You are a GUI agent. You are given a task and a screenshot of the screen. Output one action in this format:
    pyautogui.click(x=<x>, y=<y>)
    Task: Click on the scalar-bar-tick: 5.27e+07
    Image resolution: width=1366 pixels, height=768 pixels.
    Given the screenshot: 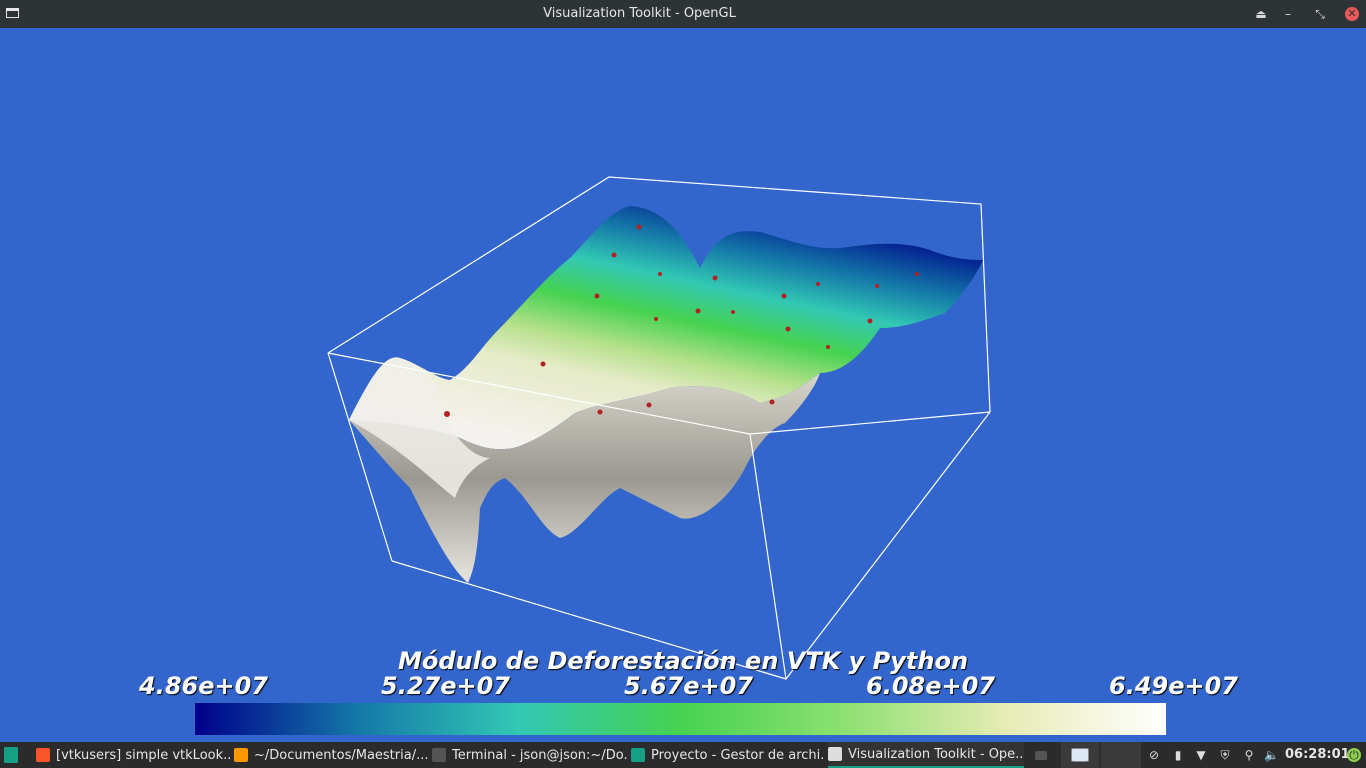 What is the action you would take?
    pyautogui.click(x=445, y=686)
    